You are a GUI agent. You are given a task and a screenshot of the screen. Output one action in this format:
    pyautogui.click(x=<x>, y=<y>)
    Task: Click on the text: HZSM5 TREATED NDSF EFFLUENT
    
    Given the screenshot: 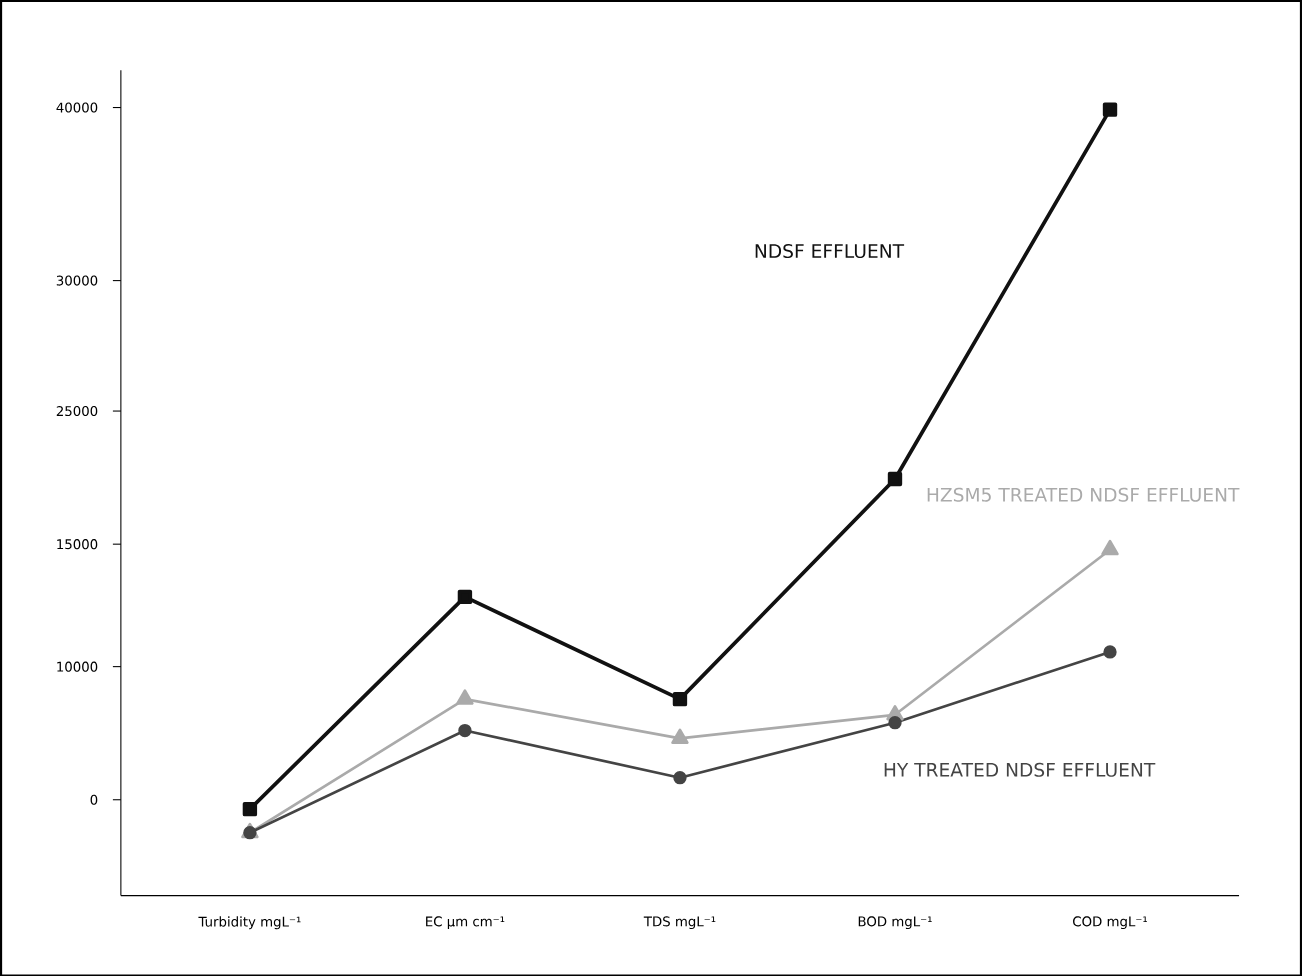 What is the action you would take?
    pyautogui.click(x=1083, y=494)
    